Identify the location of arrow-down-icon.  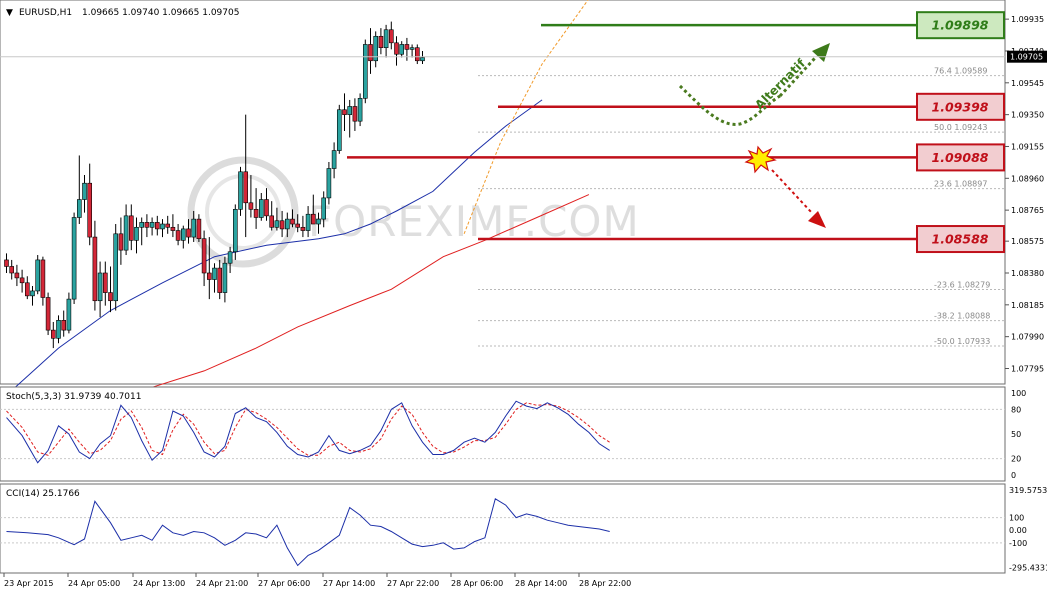
(817, 219).